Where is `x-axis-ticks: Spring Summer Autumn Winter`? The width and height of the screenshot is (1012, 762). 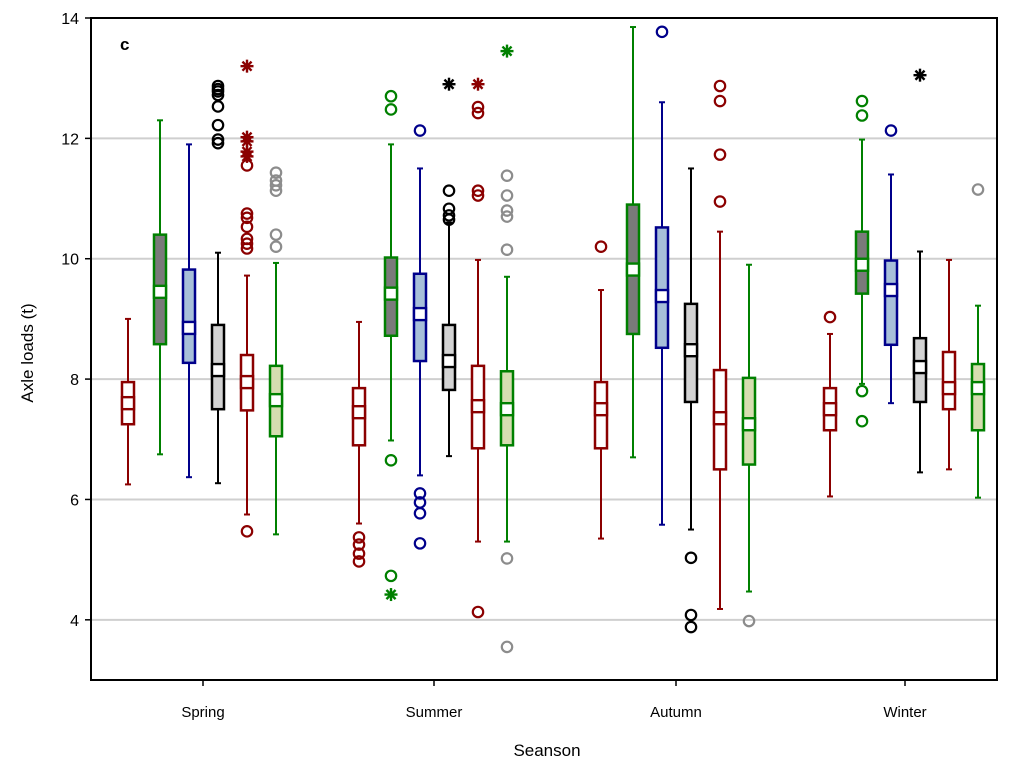 x-axis-ticks: Spring Summer Autumn Winter is located at coordinates (554, 700).